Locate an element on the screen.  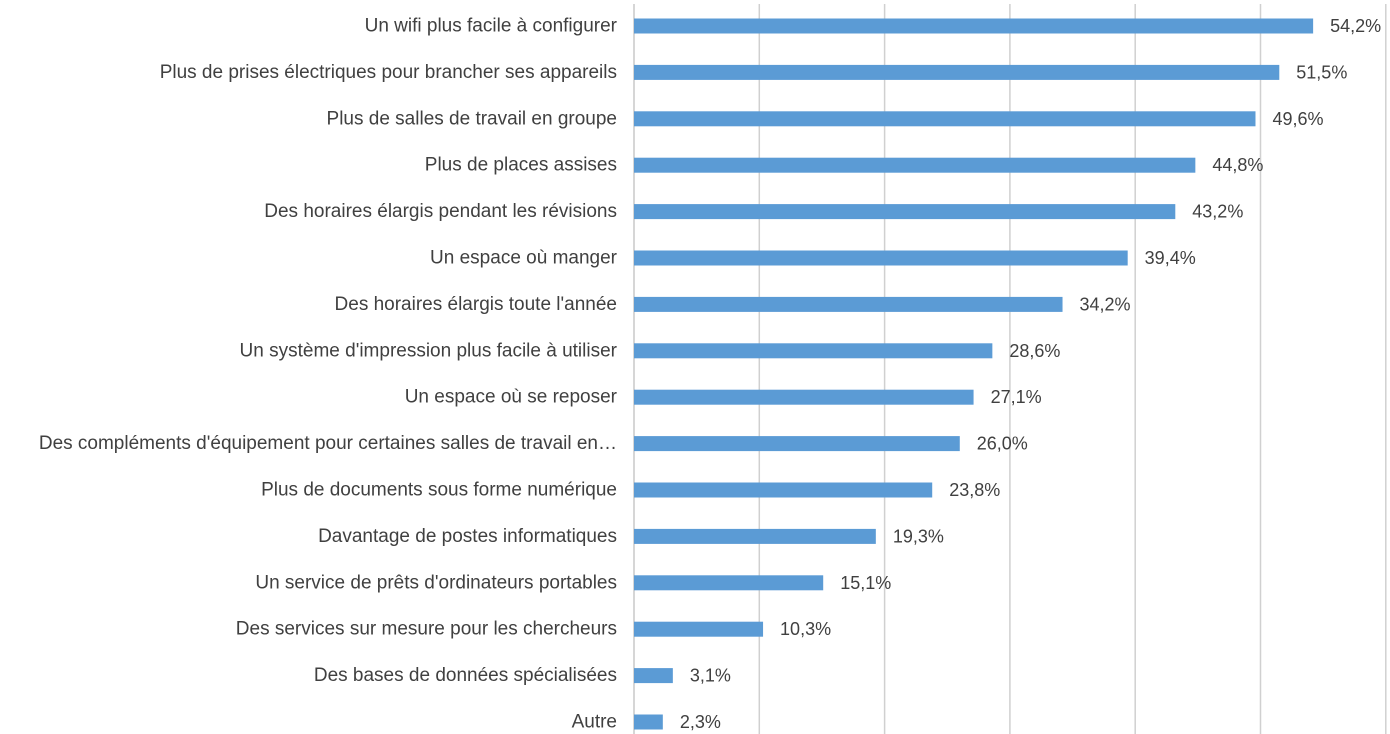
category-label: Davantage de postes informatiques is located at coordinates (467, 536).